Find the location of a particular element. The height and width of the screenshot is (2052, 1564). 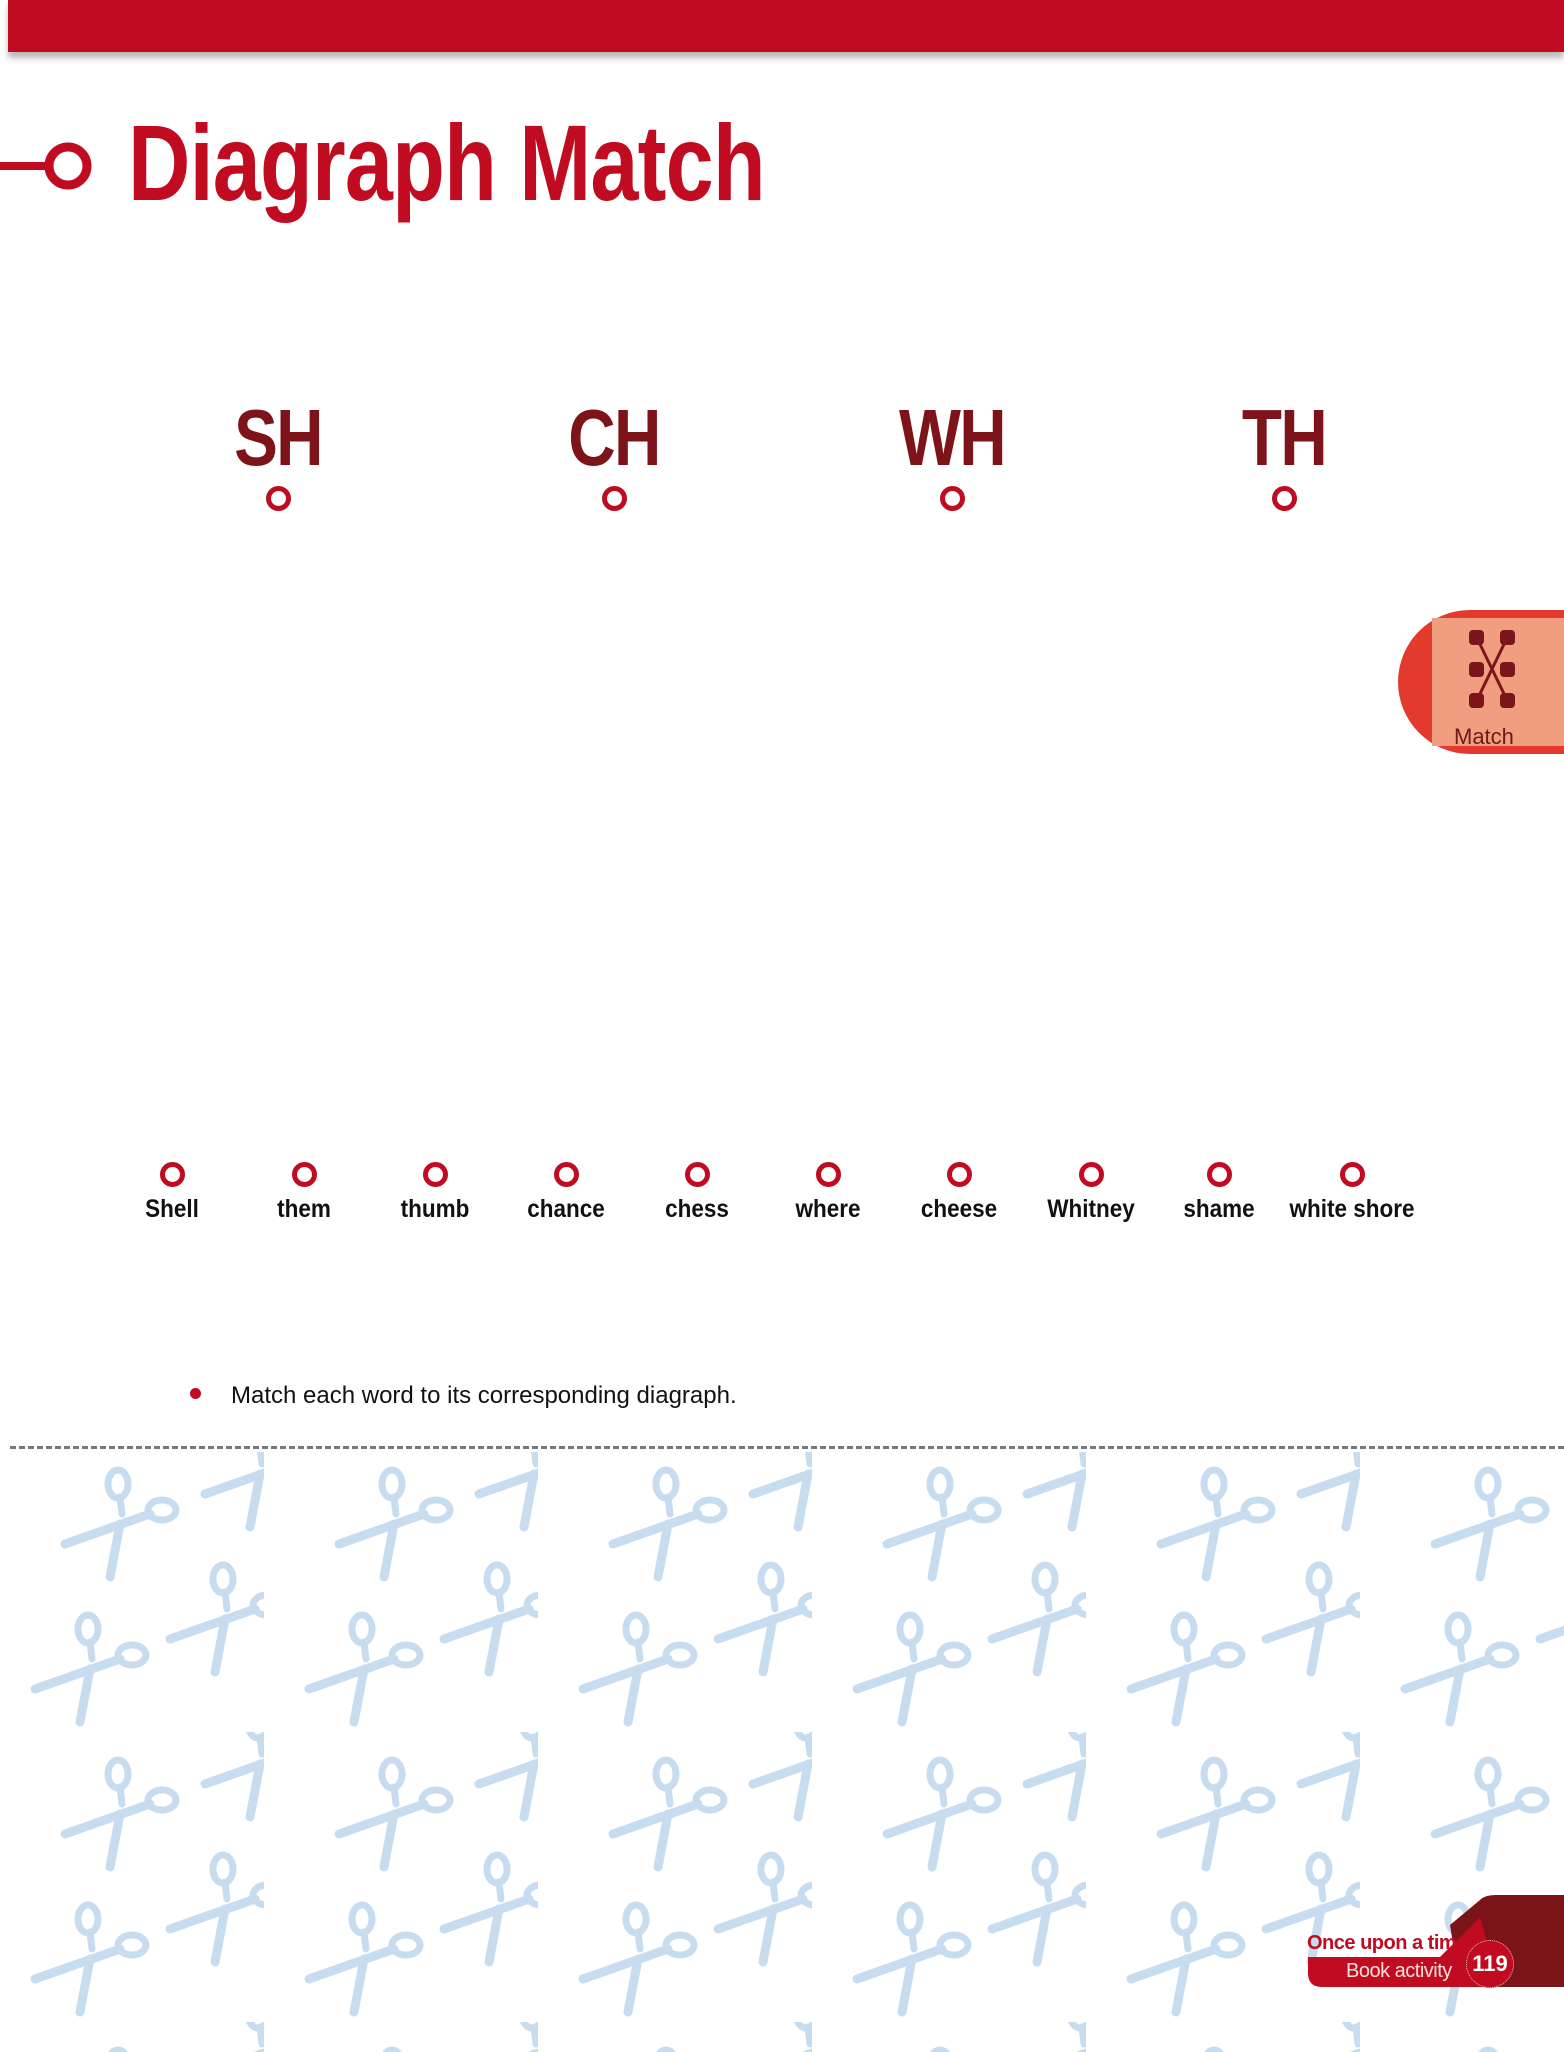

word-item: Shell is located at coordinates (172, 1193).